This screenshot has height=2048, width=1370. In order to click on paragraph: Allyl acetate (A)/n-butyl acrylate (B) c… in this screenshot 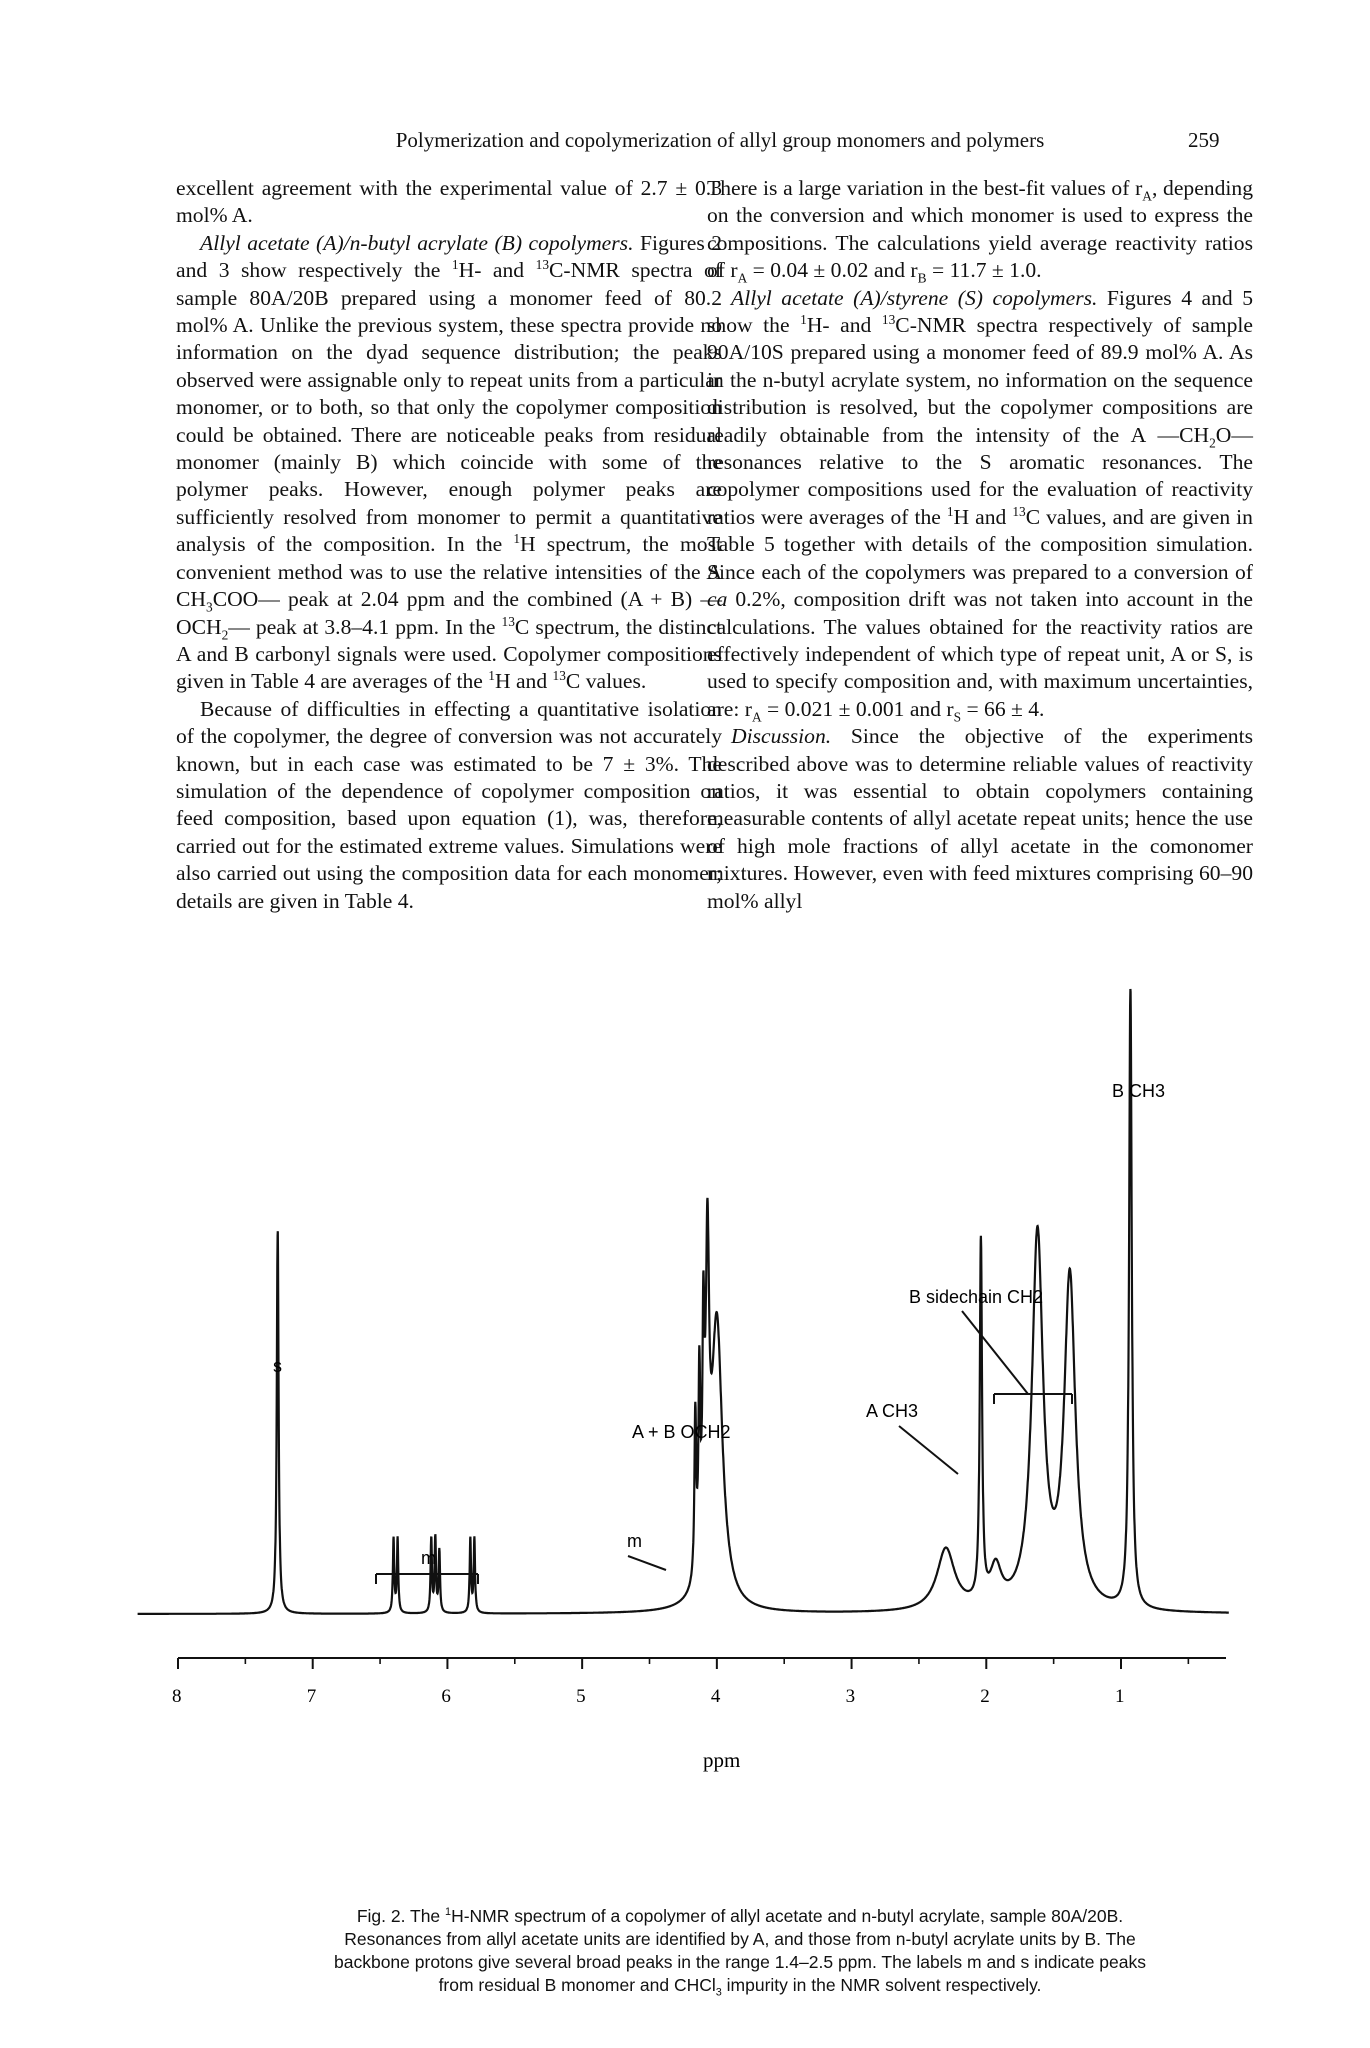, I will do `click(449, 463)`.